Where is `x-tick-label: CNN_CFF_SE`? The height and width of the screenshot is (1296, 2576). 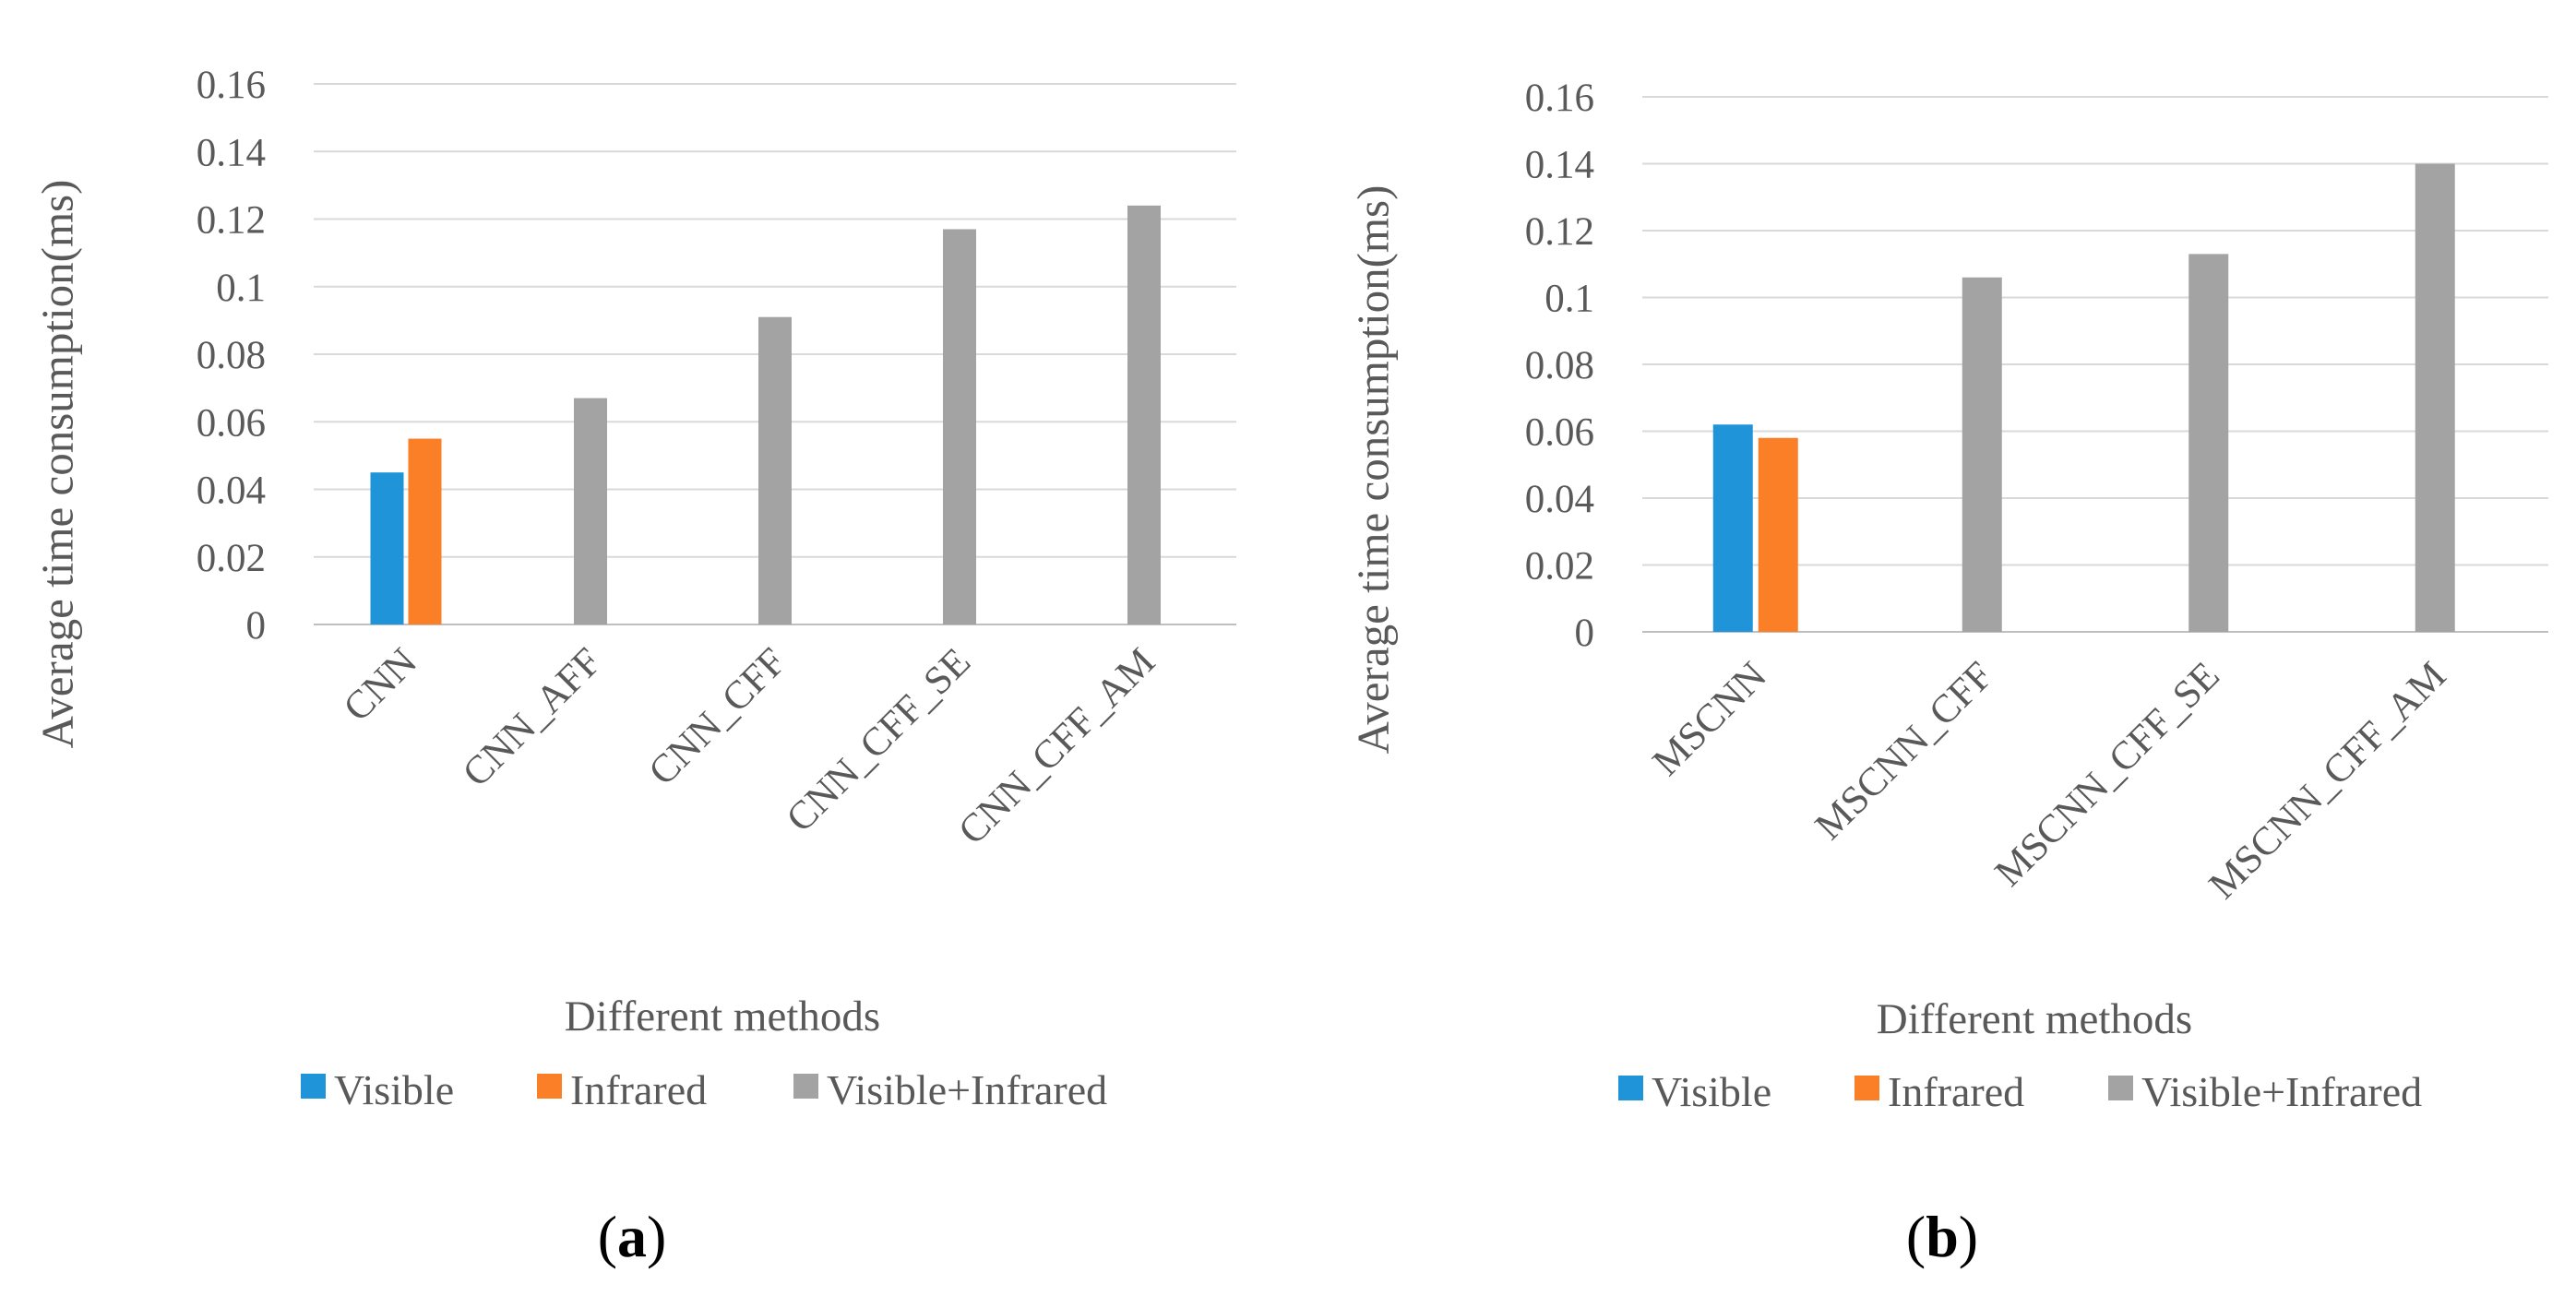 x-tick-label: CNN_CFF_SE is located at coordinates (879, 740).